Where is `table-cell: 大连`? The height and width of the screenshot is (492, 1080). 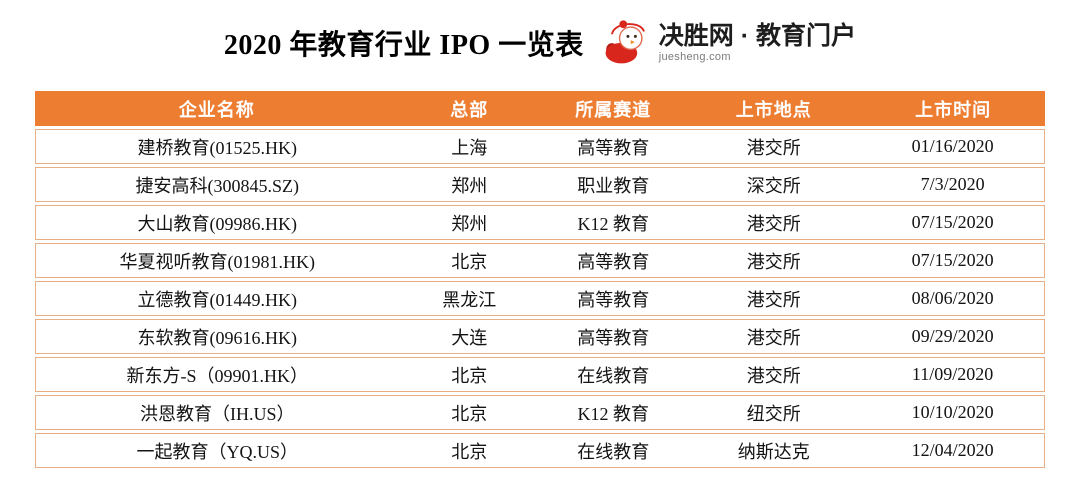 table-cell: 大连 is located at coordinates (469, 336).